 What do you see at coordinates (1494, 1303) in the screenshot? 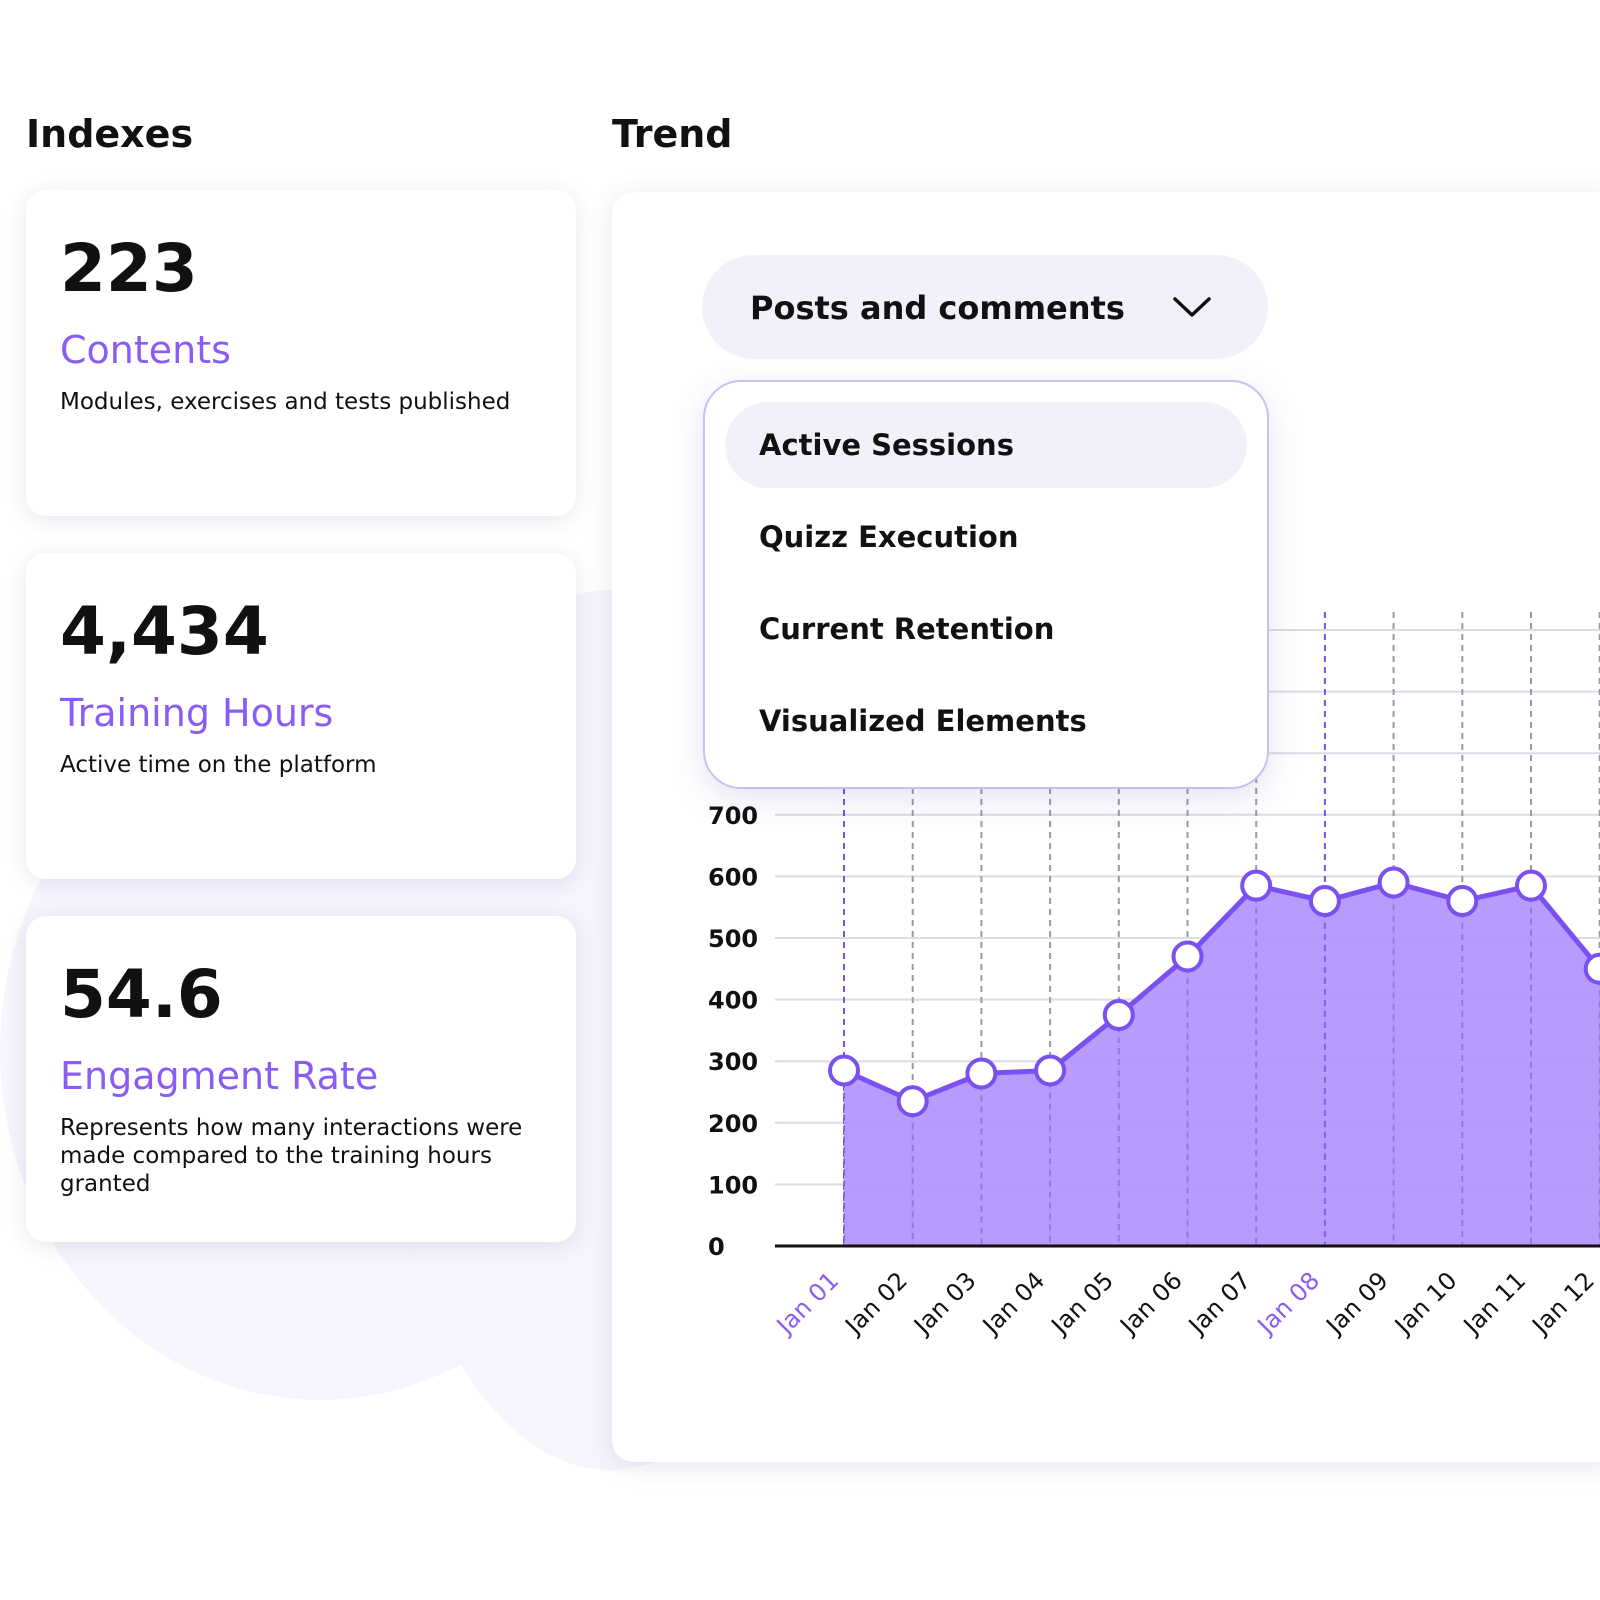
I see `x-tick-label: Jan 11` at bounding box center [1494, 1303].